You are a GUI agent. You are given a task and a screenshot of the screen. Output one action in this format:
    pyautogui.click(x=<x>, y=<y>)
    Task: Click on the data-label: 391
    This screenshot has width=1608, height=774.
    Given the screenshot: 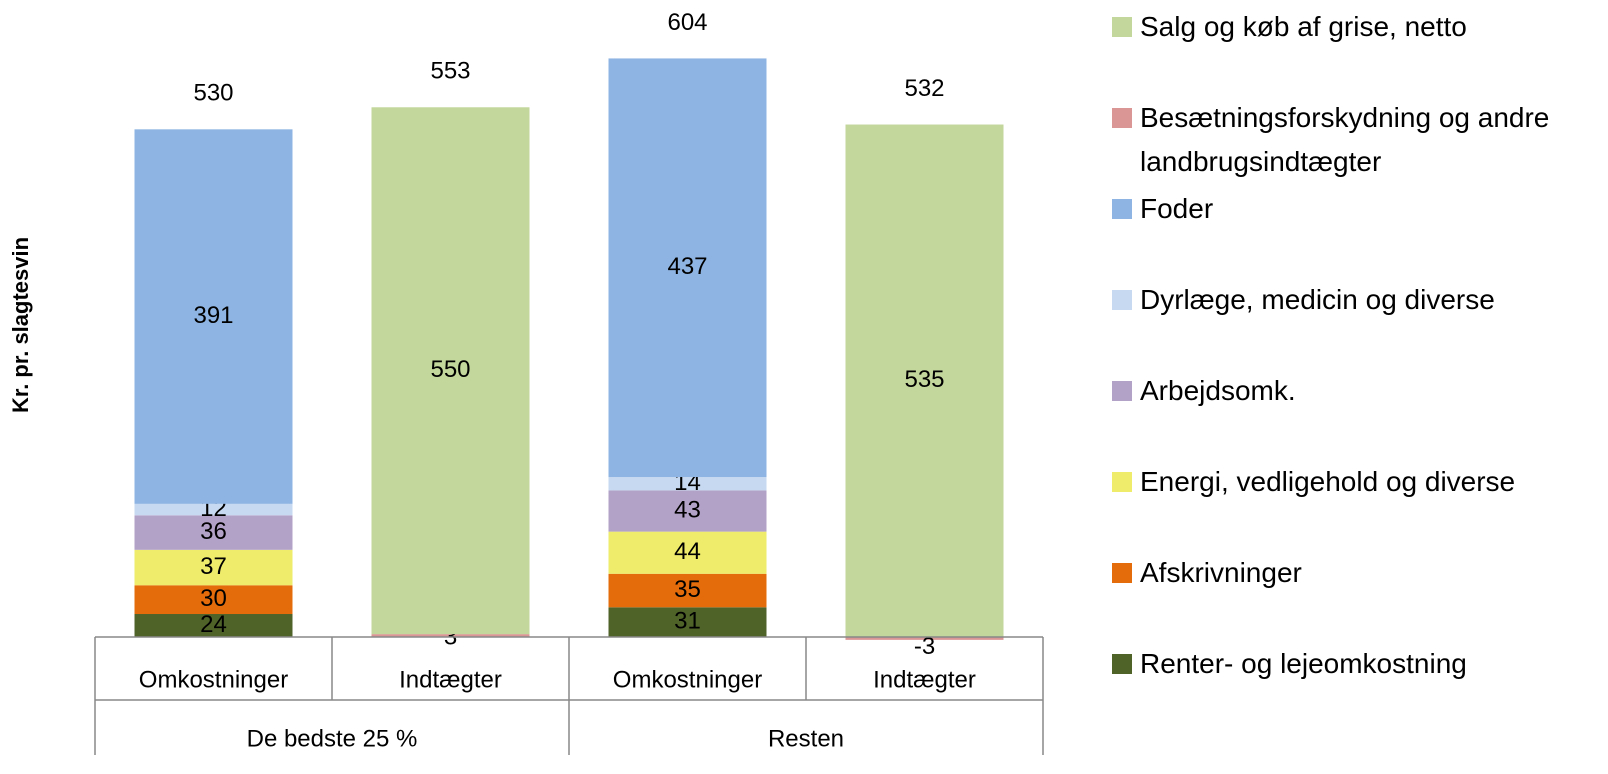 What is the action you would take?
    pyautogui.click(x=213, y=315)
    